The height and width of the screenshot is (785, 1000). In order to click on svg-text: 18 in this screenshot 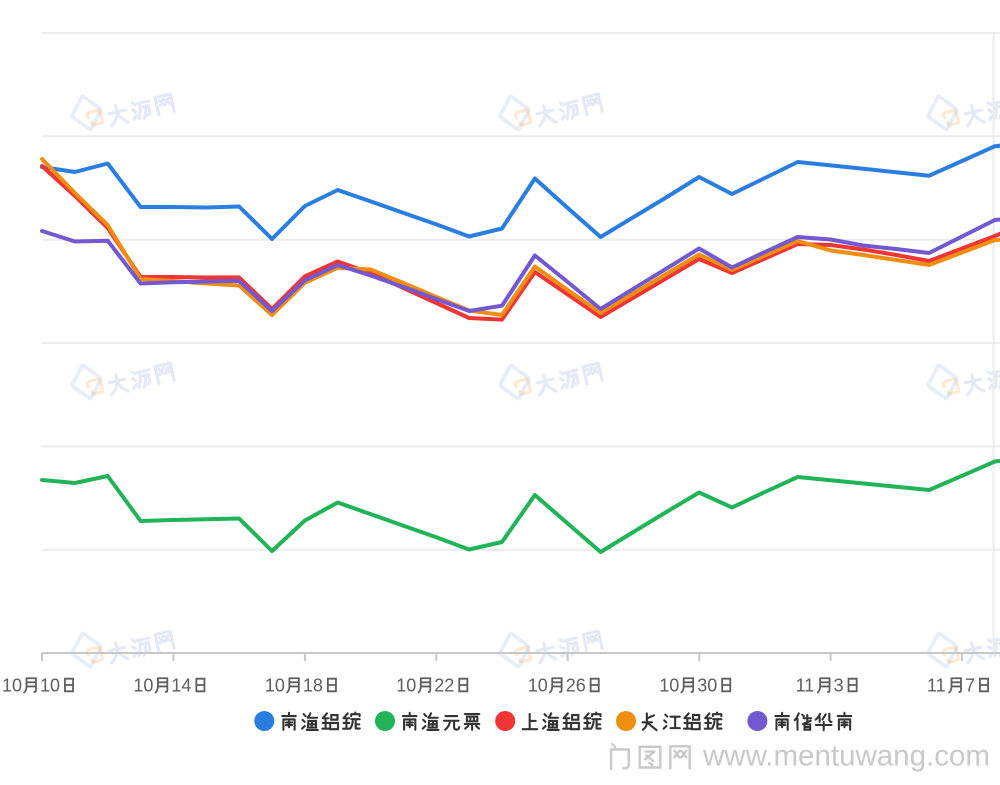, I will do `click(313, 686)`.